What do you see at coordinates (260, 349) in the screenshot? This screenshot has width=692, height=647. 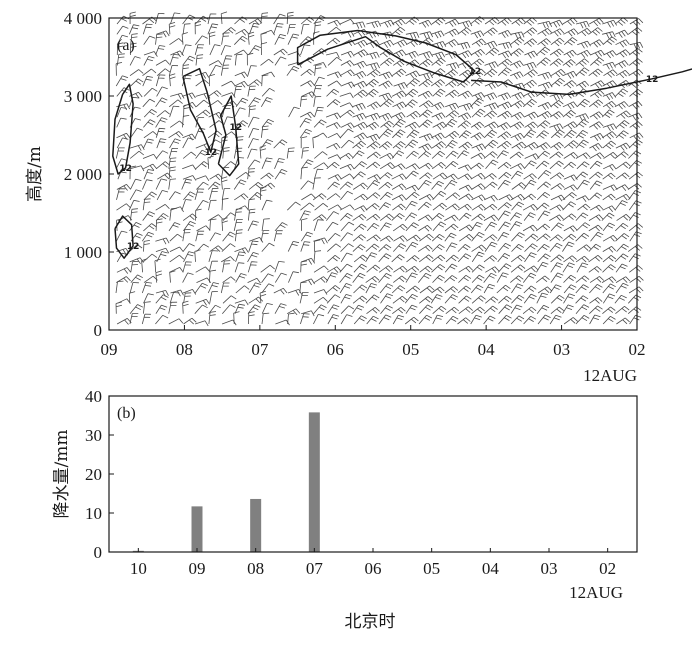 I see `x-tick-label: 07` at bounding box center [260, 349].